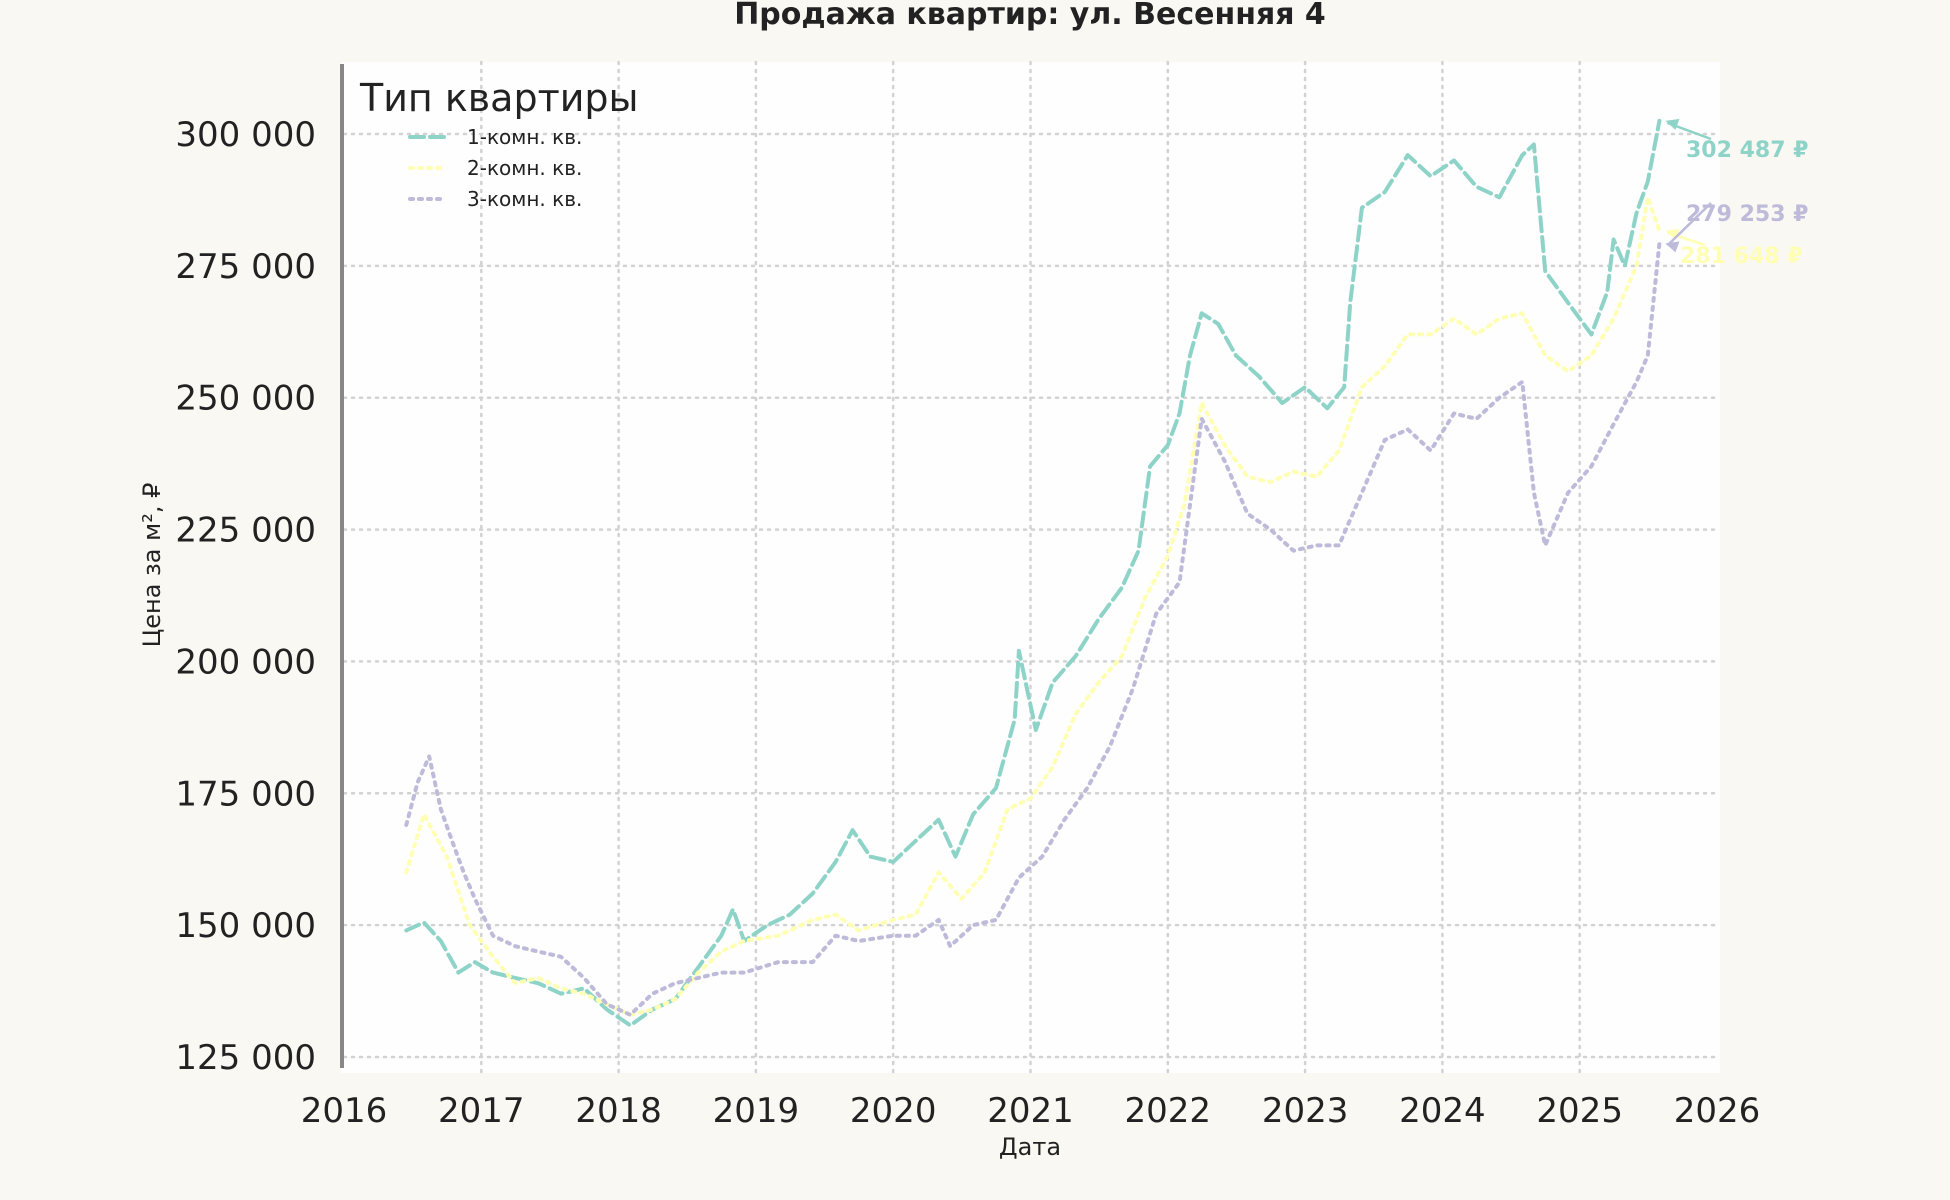  I want to click on end-label-3: 279 253 ₽, so click(1747, 214).